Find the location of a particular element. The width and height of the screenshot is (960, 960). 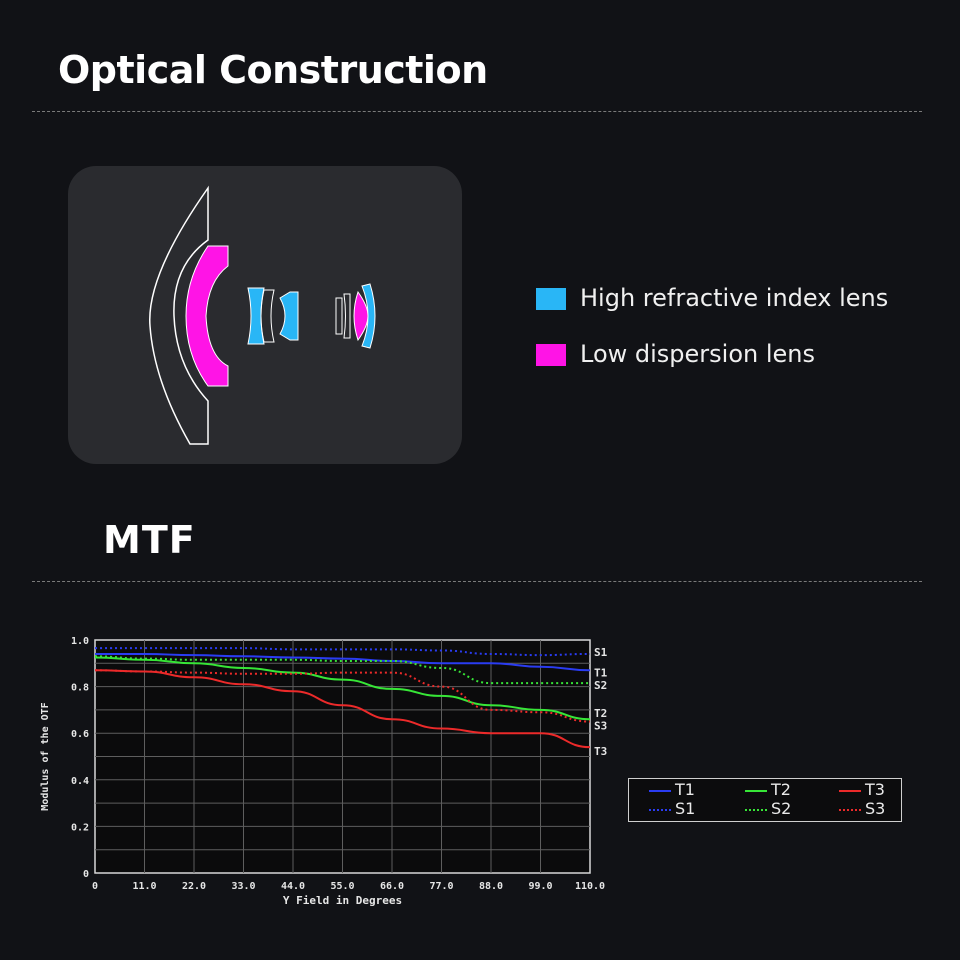

series-end-label-t3: T3 is located at coordinates (600, 751).